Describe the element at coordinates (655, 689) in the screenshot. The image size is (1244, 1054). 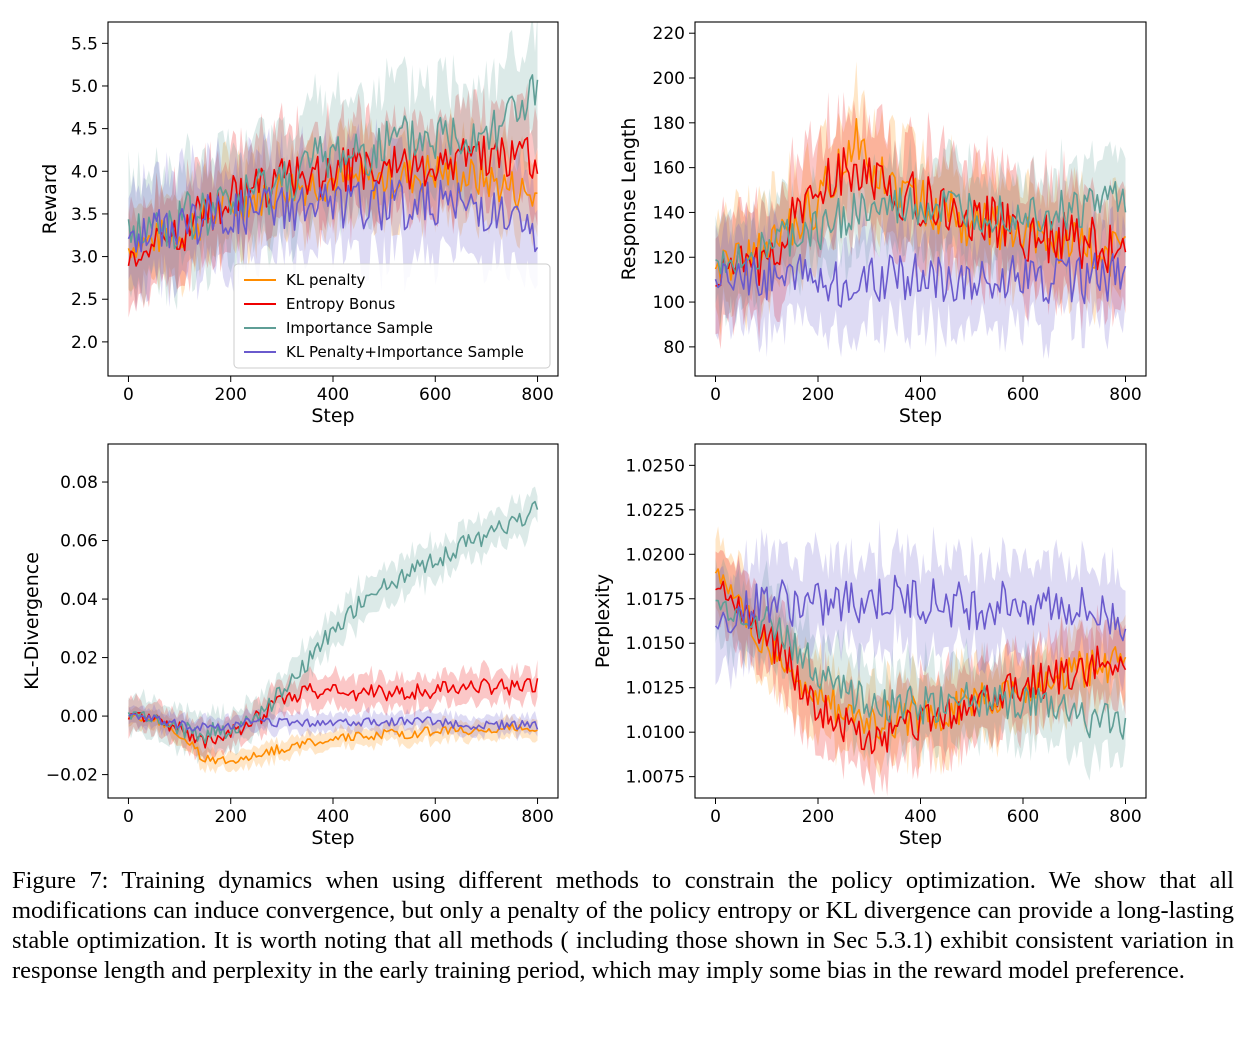
I see `y-tick-label: 1.0125` at that location.